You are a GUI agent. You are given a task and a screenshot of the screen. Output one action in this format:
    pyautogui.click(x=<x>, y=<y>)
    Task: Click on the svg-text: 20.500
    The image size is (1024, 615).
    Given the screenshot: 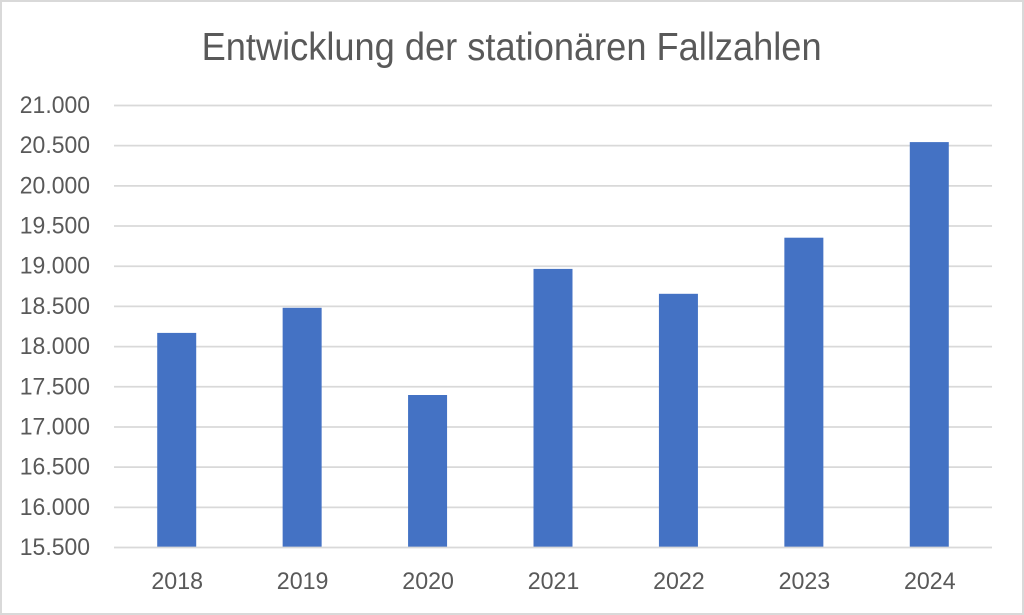 What is the action you would take?
    pyautogui.click(x=55, y=145)
    